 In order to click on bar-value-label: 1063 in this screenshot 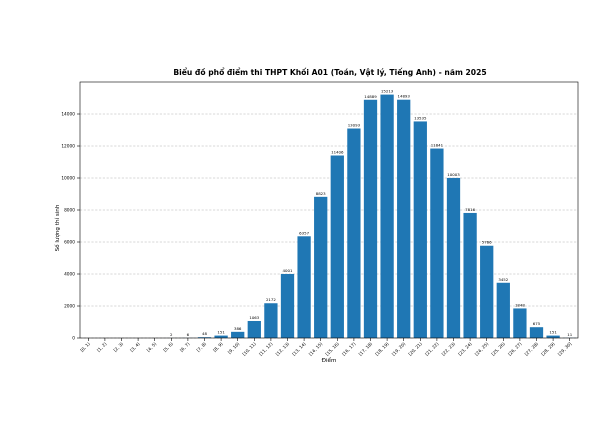, I will do `click(254, 317)`.